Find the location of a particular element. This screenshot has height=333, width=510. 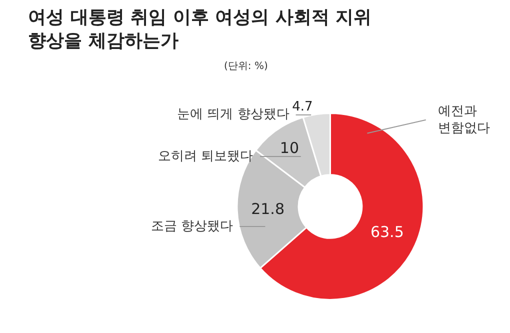

slice-label: 조금 향상됐다 is located at coordinates (192, 226).